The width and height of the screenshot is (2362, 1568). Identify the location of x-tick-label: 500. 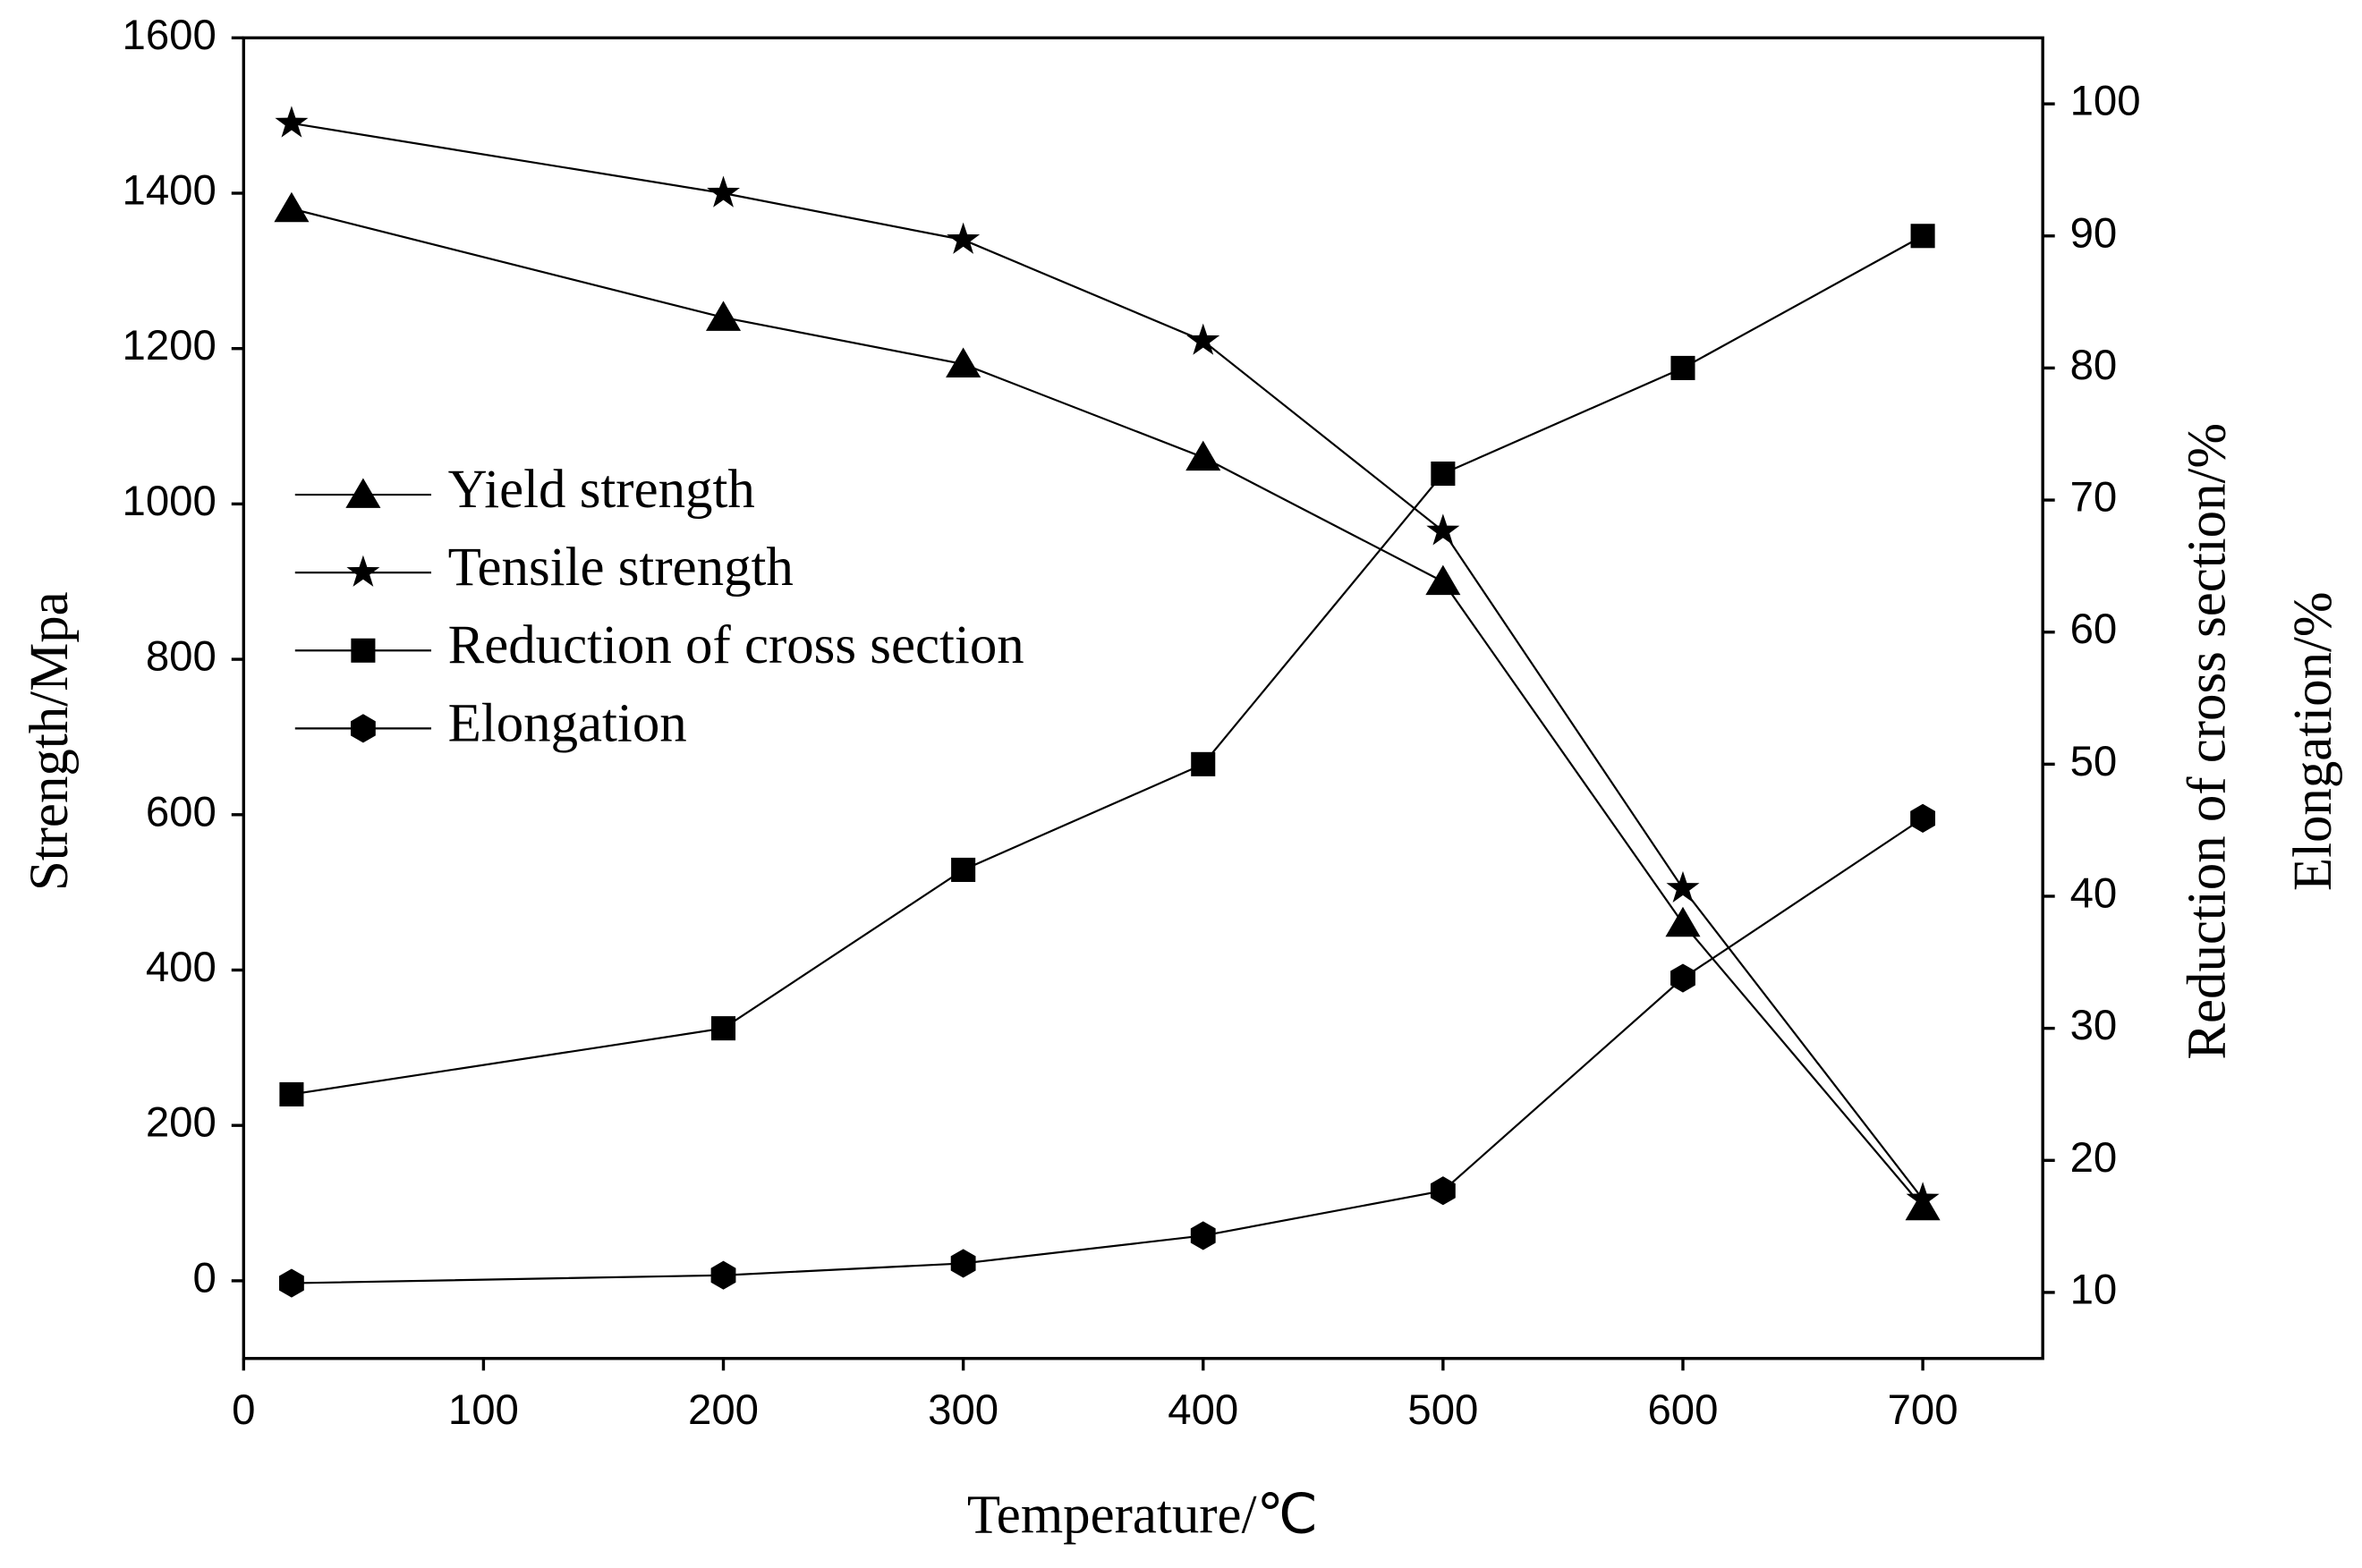
(1442, 1410).